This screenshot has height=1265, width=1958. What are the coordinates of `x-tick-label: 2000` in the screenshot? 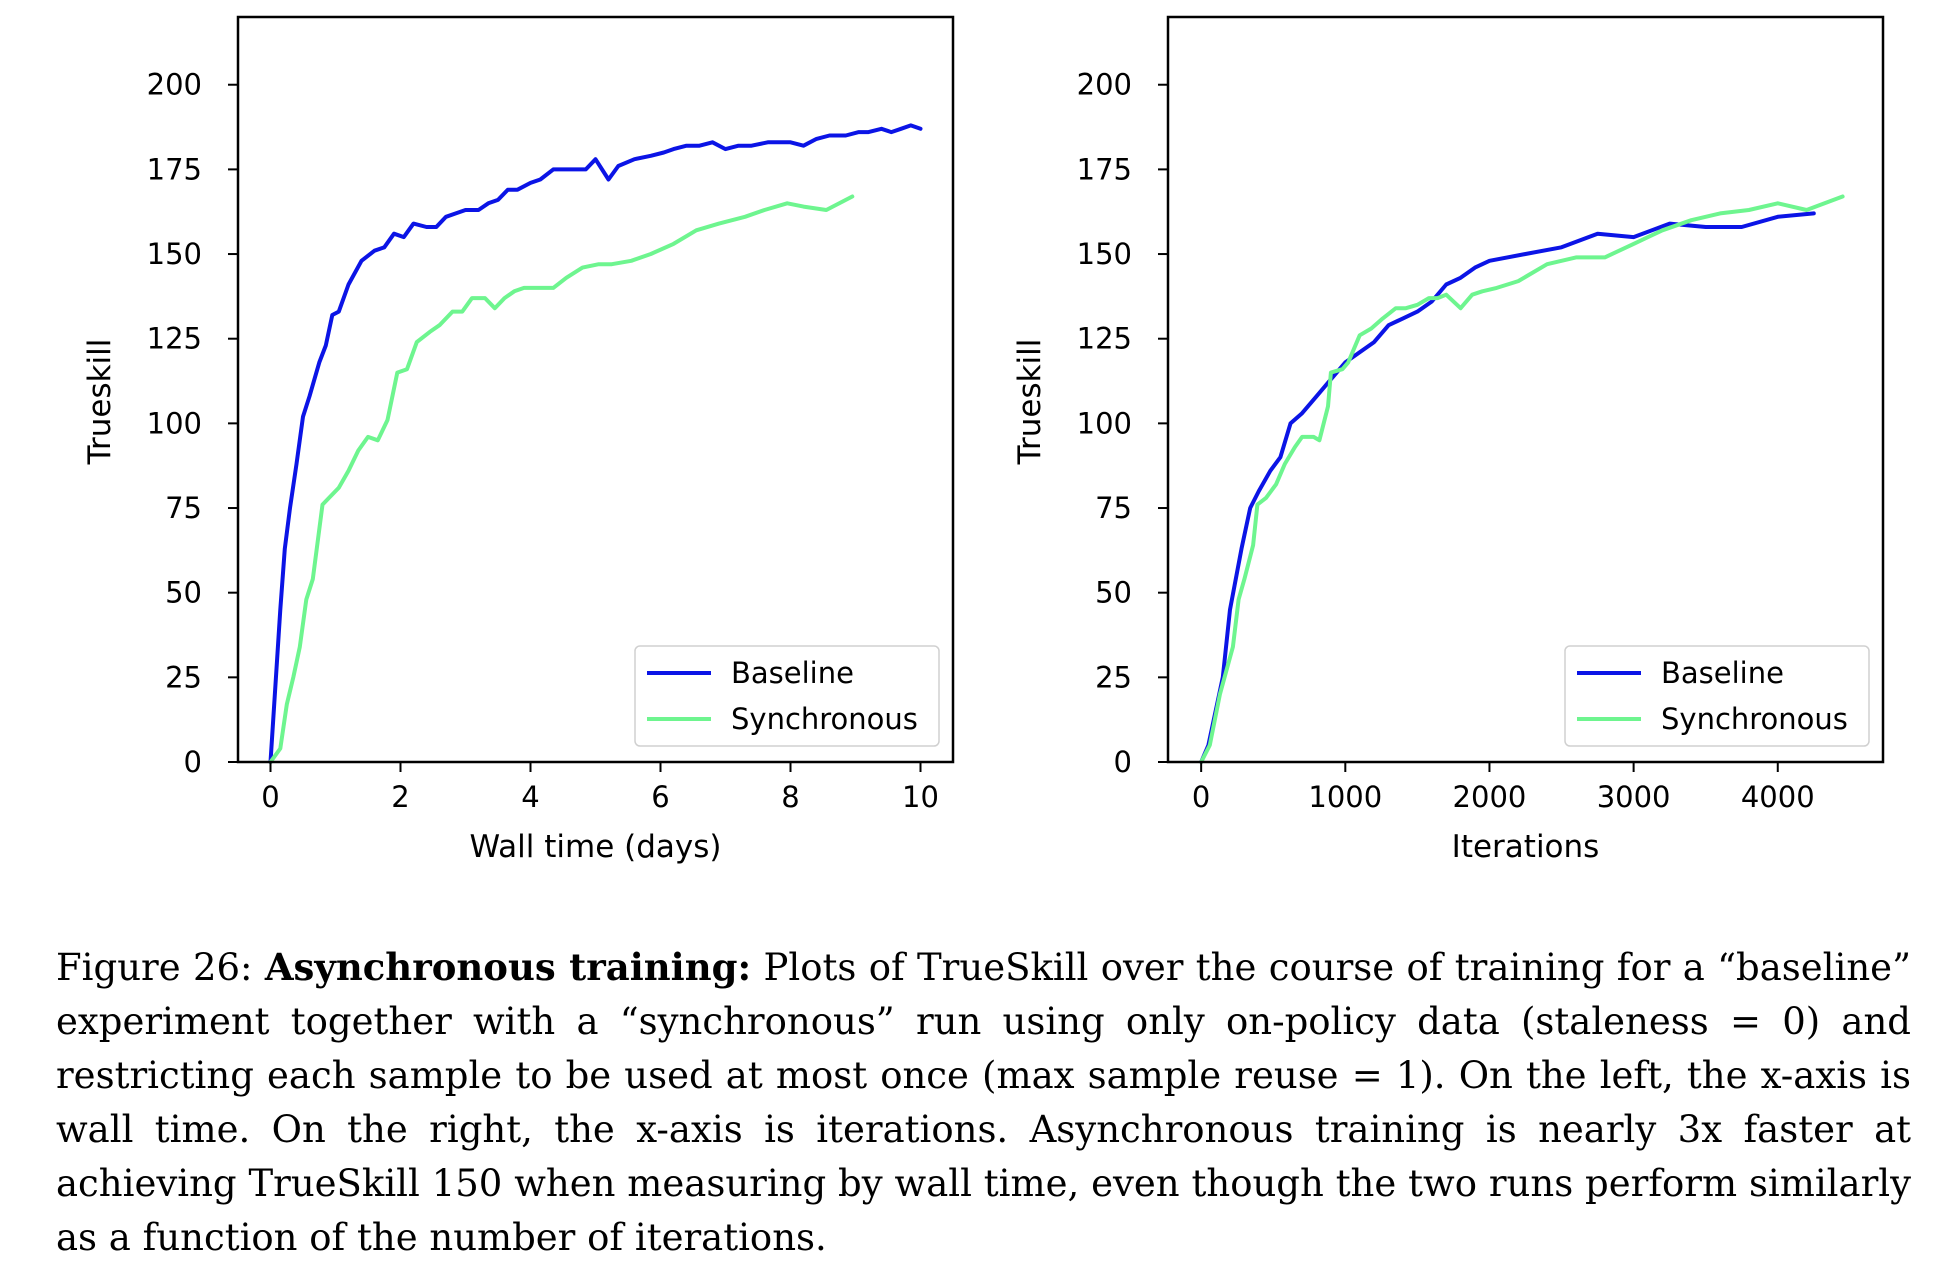 It's located at (1490, 797).